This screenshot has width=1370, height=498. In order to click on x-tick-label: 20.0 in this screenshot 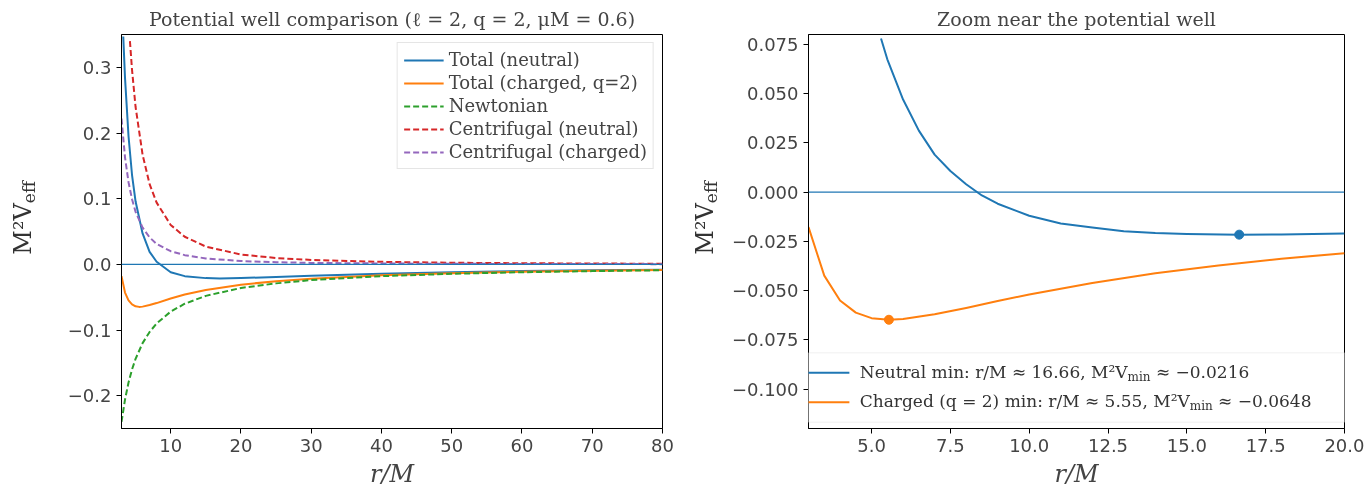, I will do `click(1344, 445)`.